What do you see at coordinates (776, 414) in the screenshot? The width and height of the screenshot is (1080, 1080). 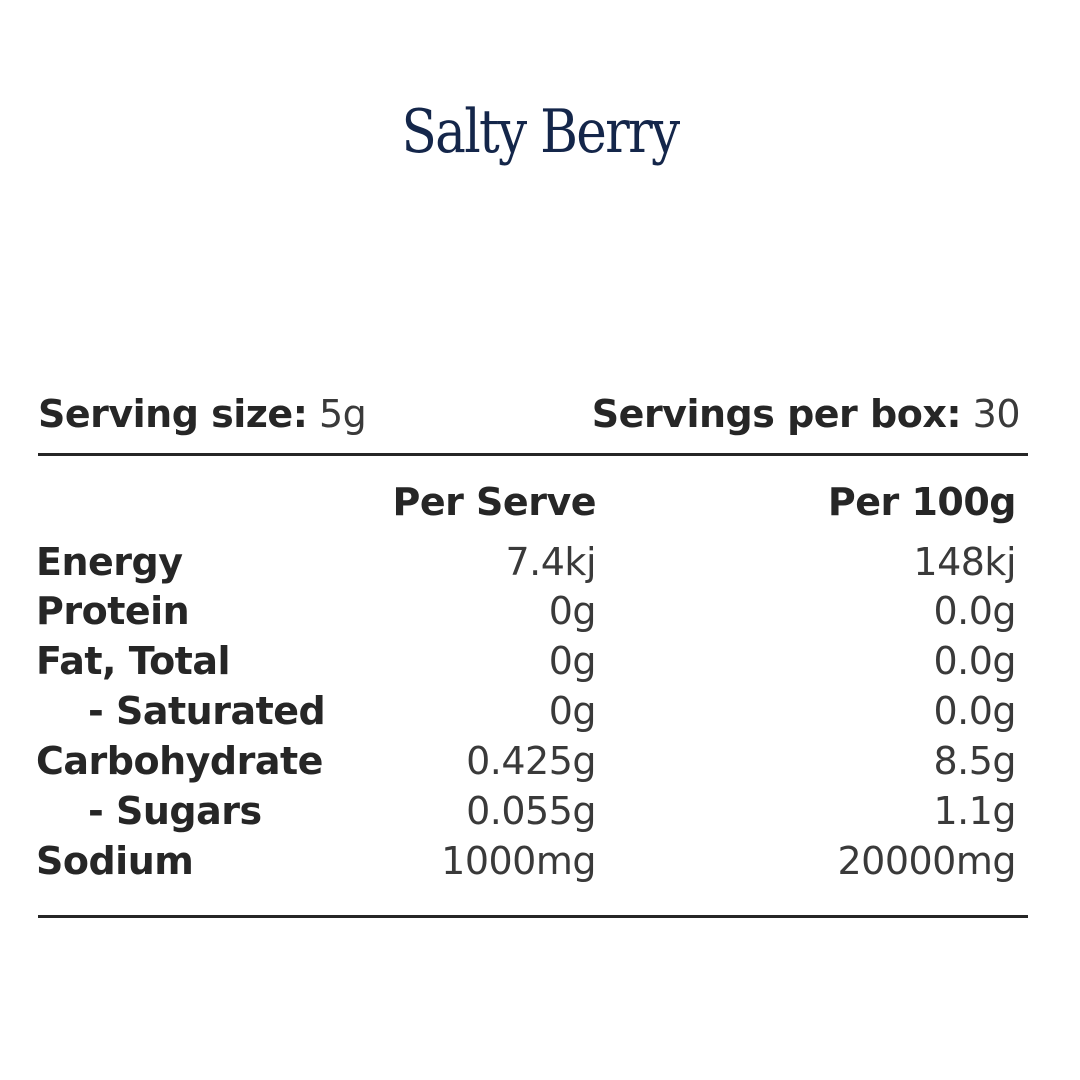 I see `servings-per-box-label: Servings per box:` at bounding box center [776, 414].